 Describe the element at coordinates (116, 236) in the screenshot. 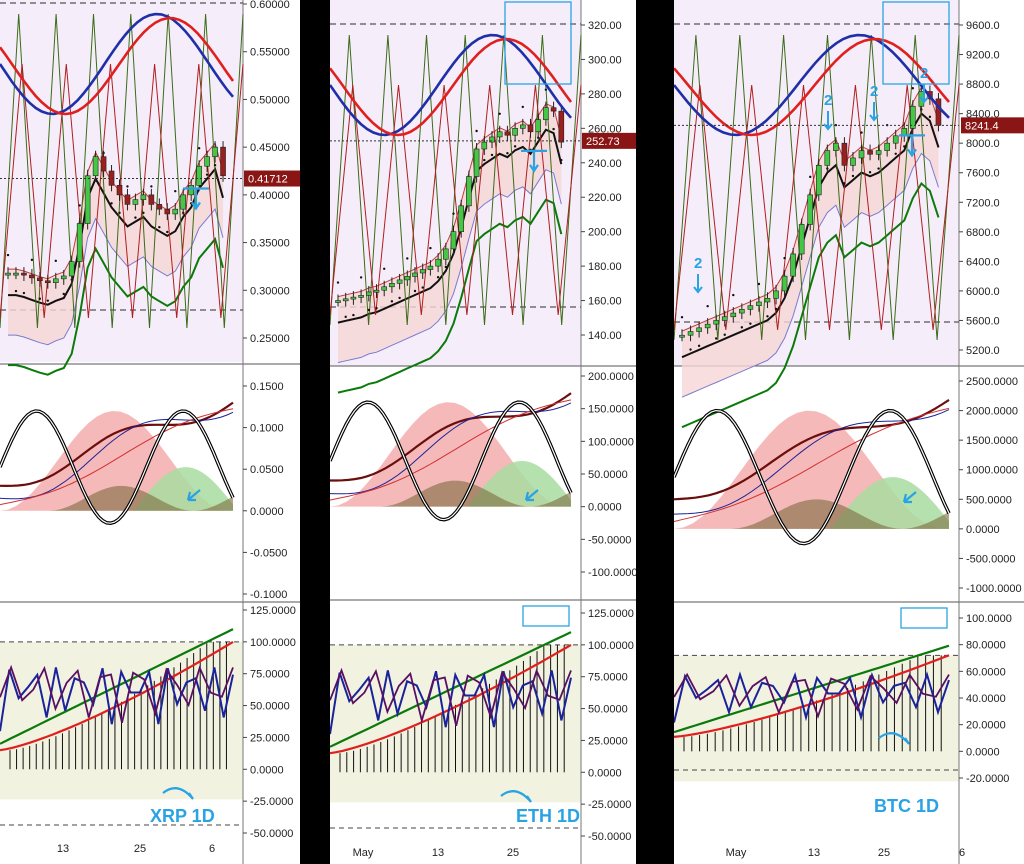

I see `moving-average-line` at that location.